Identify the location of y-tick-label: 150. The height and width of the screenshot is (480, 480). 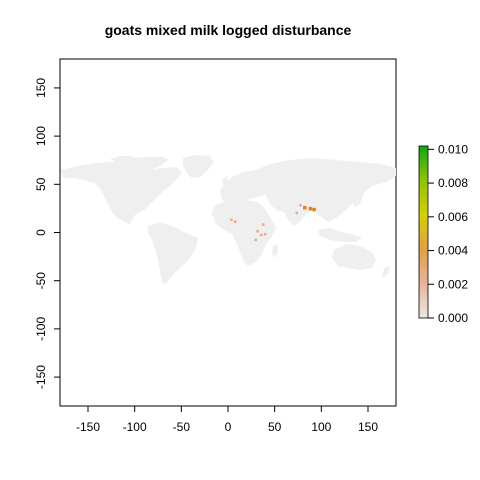
(41, 88).